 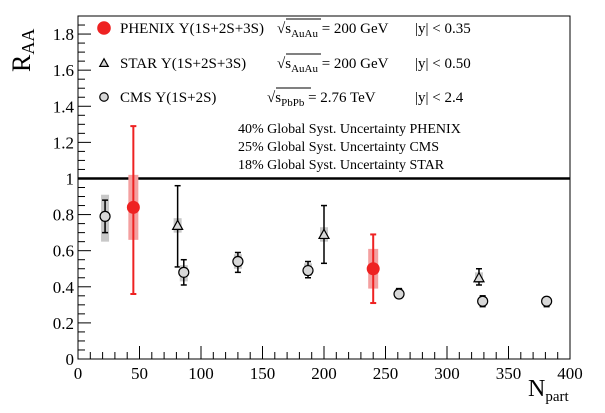 I want to click on x-tick-label: 250, so click(x=386, y=373).